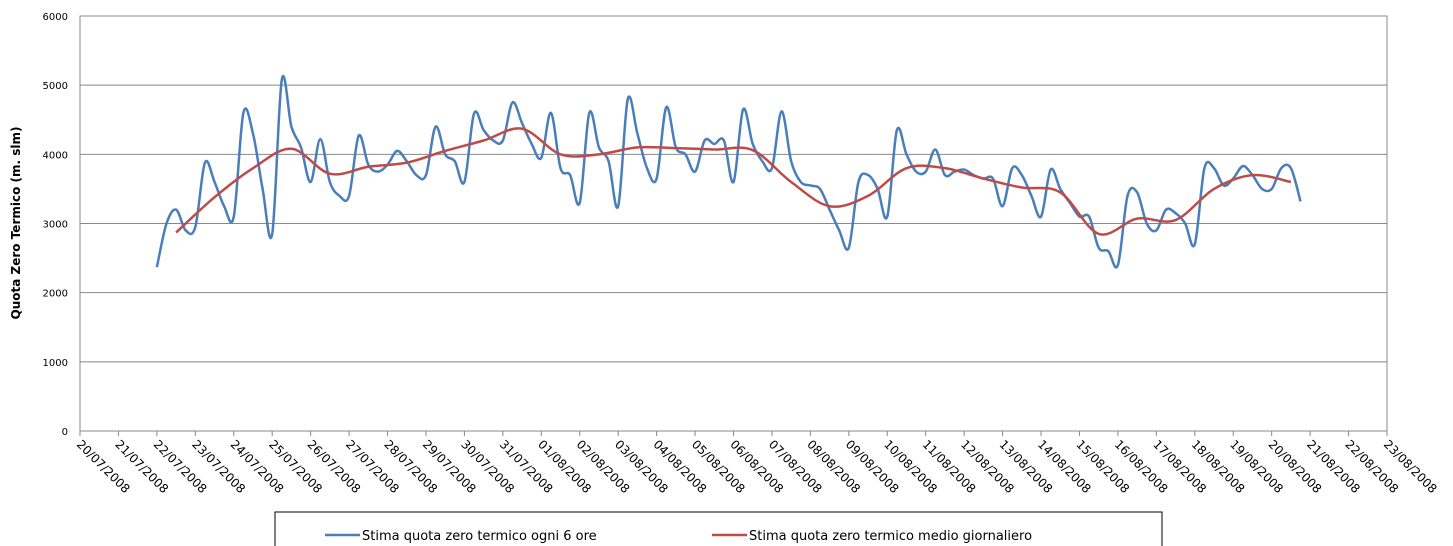 The height and width of the screenshot is (546, 1453). I want to click on y-tick-label: 5000, so click(55, 86).